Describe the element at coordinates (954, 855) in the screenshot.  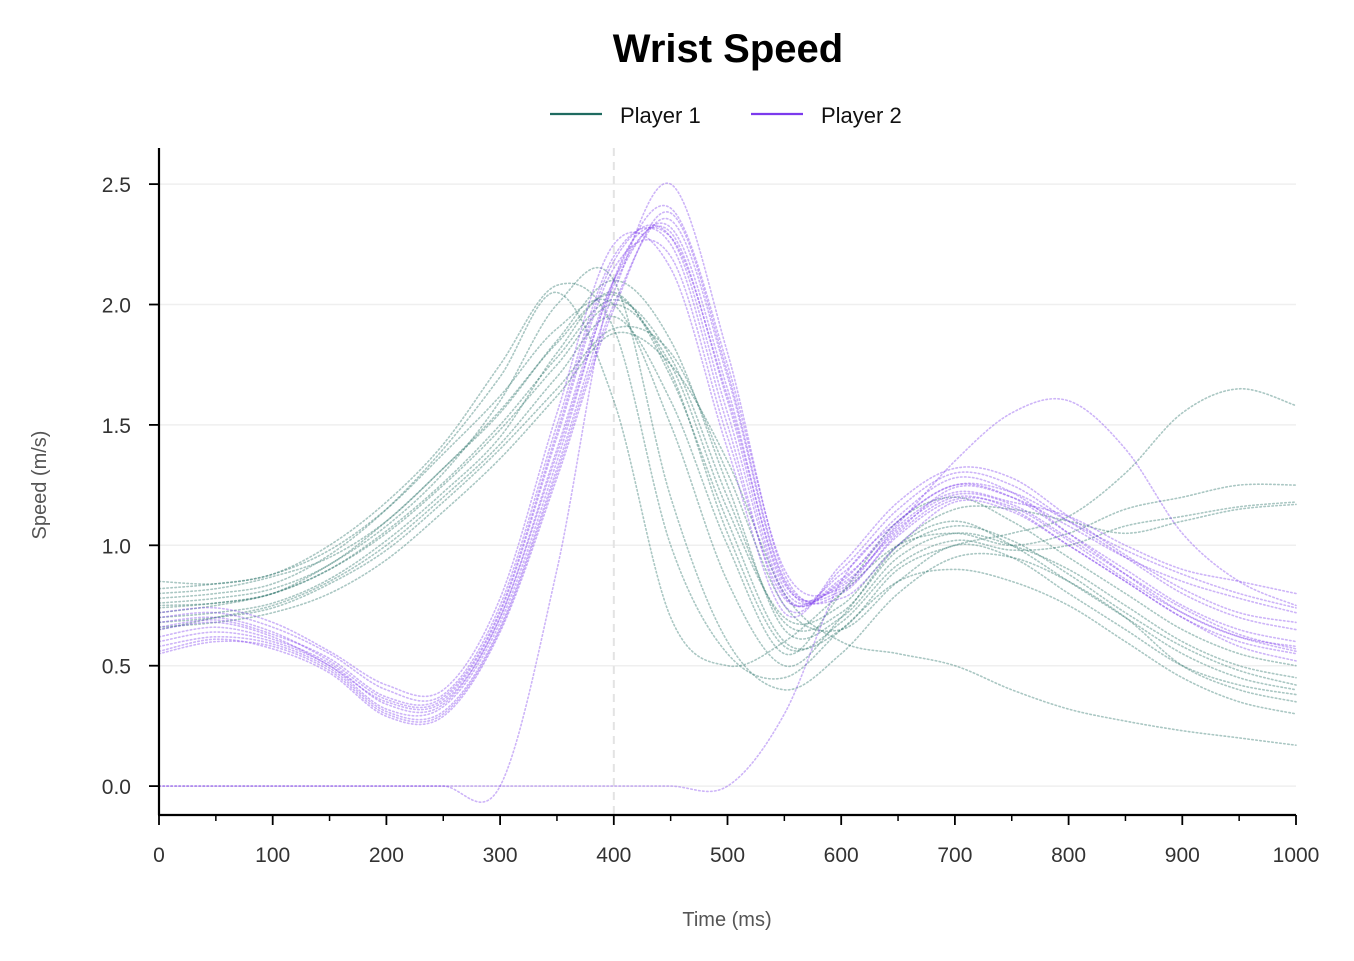
I see `x-tick-label-7: 700` at that location.